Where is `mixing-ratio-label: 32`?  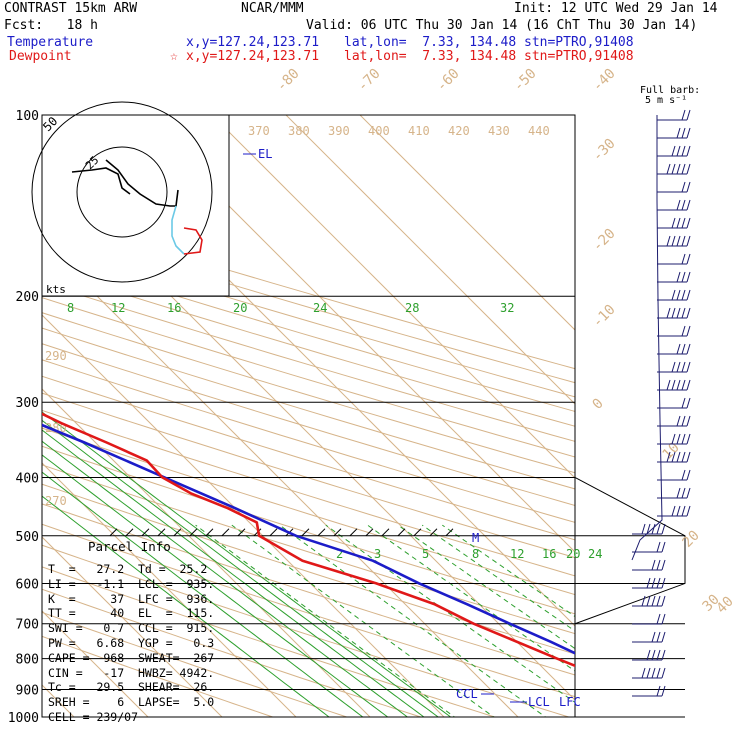 mixing-ratio-label: 32 is located at coordinates (507, 308).